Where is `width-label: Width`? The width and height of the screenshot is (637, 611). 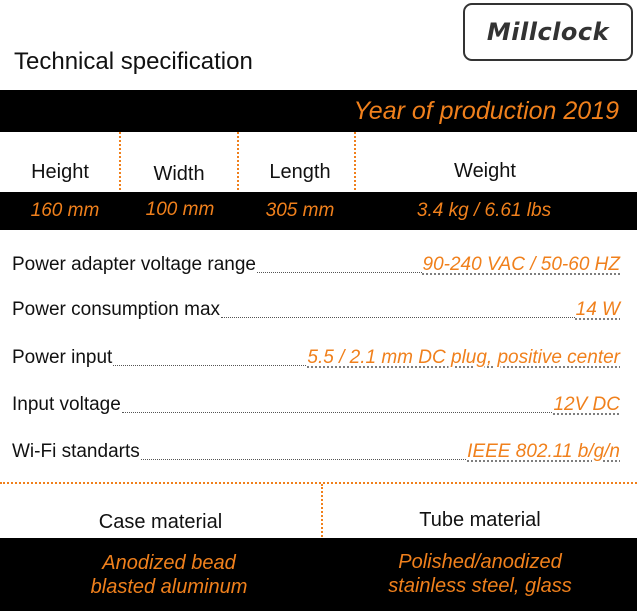 width-label: Width is located at coordinates (179, 174).